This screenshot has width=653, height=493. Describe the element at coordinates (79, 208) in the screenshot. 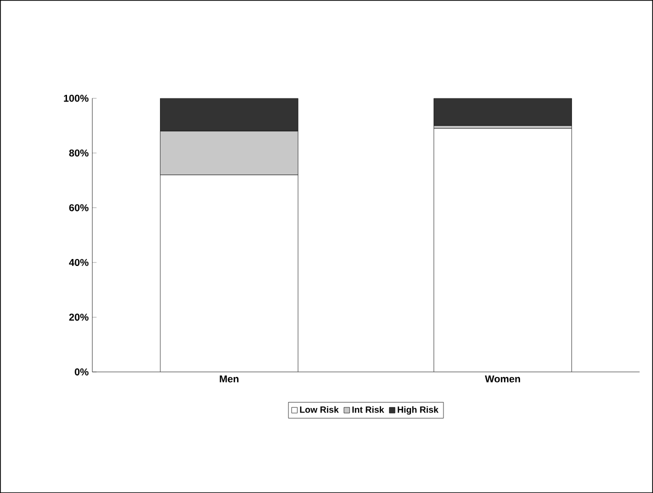

I see `y-tick-label: 60%` at that location.